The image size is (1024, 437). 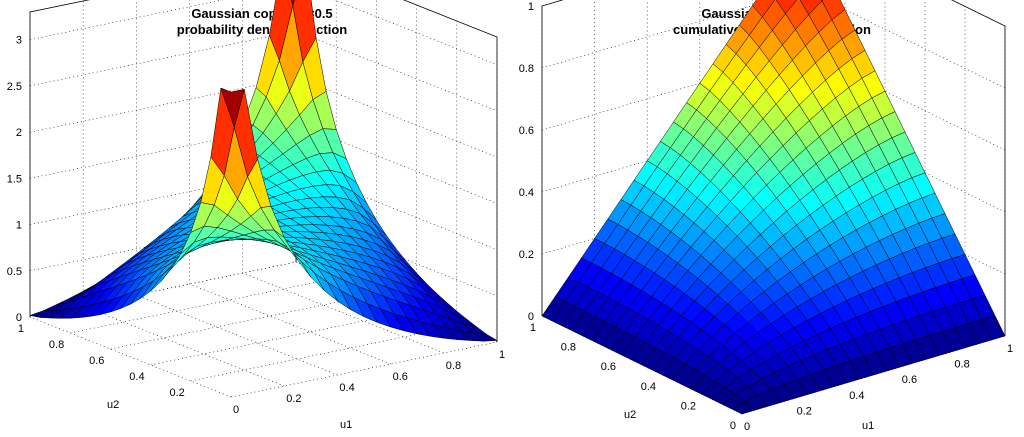 I want to click on cdf-y-axis-label: u2, so click(x=630, y=415).